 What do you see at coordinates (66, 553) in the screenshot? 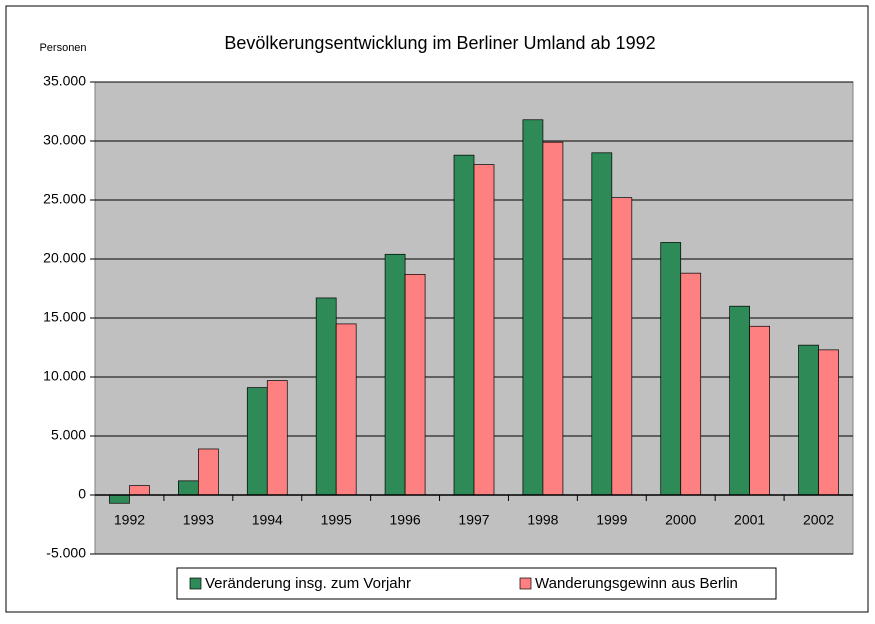
I see `y-tick-label: -5.000` at bounding box center [66, 553].